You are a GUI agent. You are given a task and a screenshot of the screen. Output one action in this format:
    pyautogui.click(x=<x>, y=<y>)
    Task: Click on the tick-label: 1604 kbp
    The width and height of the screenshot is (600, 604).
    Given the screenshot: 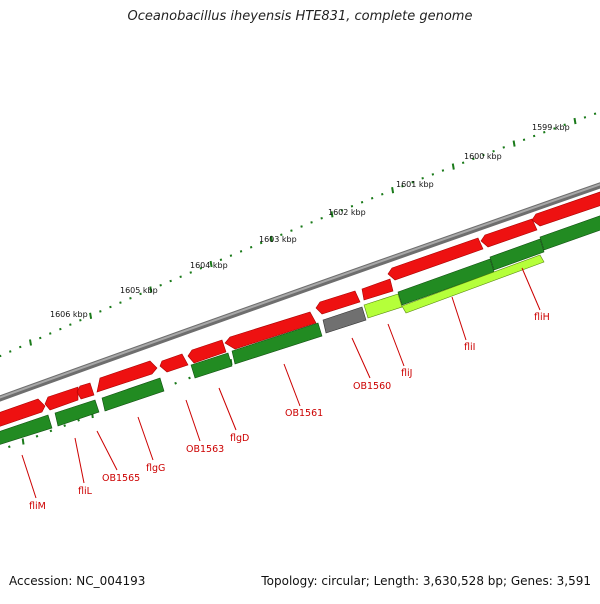 What is the action you would take?
    pyautogui.click(x=209, y=265)
    